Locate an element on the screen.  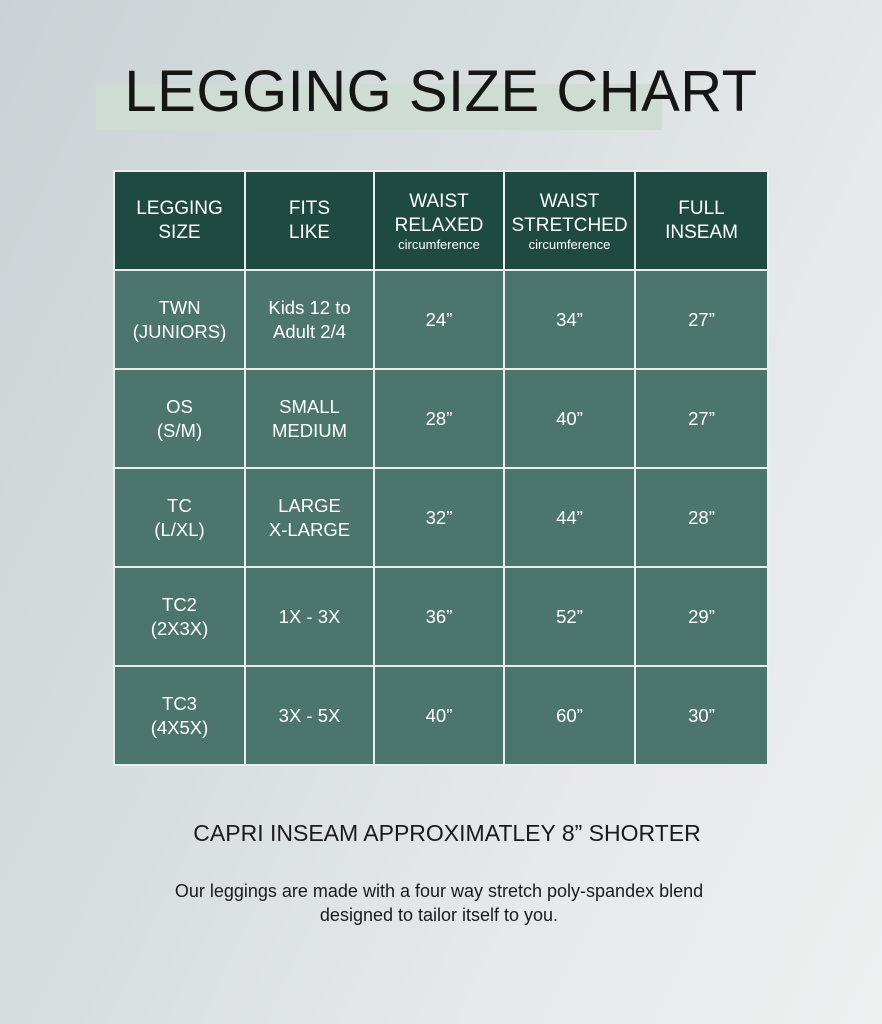
fits-like-cell: Kids 12 to Adult 2/4 is located at coordinates (309, 319).